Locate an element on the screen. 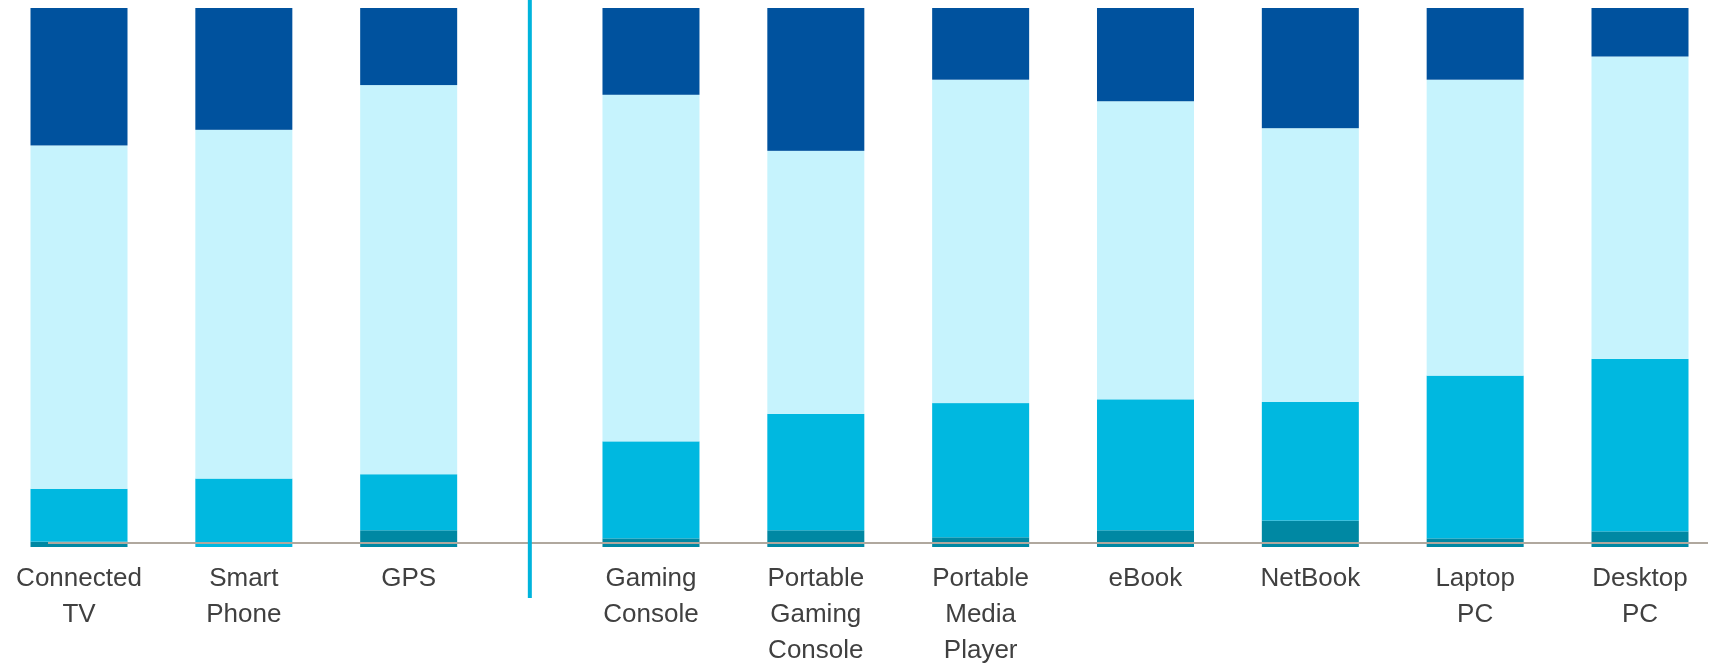  x-tick-label: NetBook is located at coordinates (1311, 577).